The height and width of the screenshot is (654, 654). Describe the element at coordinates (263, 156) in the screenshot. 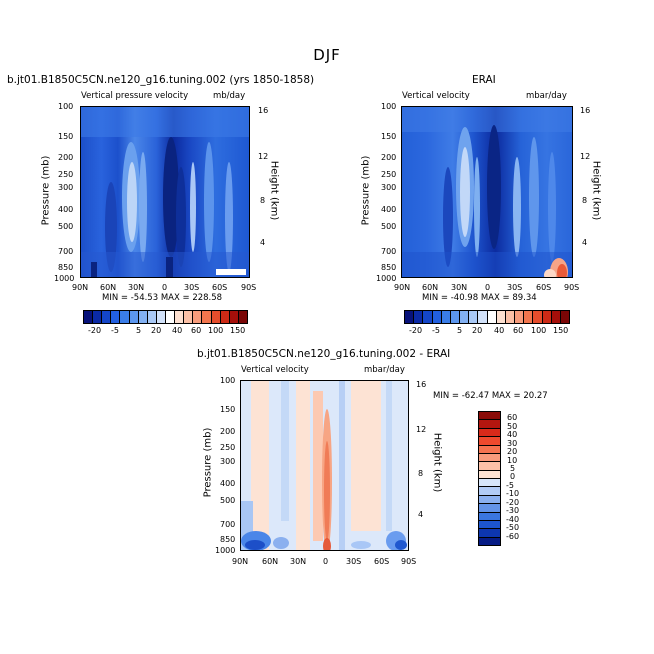

I see `panel1-htick: 12` at that location.